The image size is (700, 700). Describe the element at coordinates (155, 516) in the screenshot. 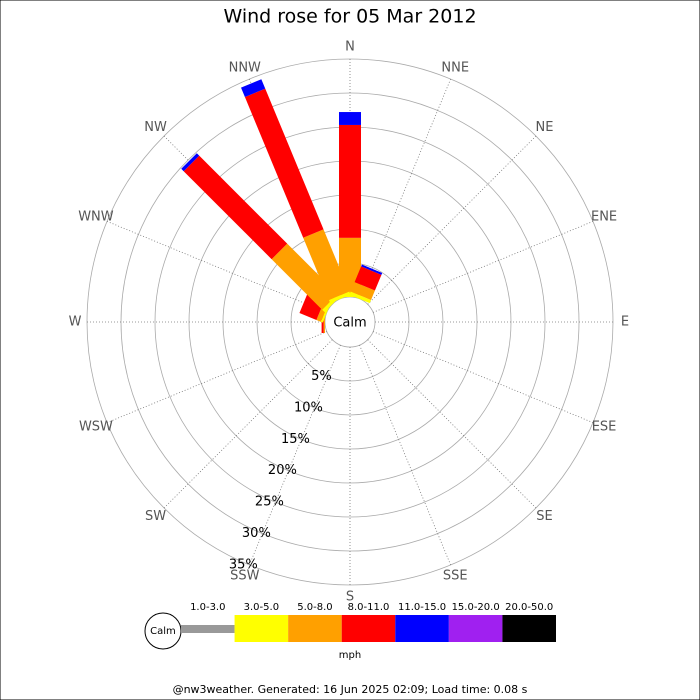

I see `direction-label: SW` at that location.